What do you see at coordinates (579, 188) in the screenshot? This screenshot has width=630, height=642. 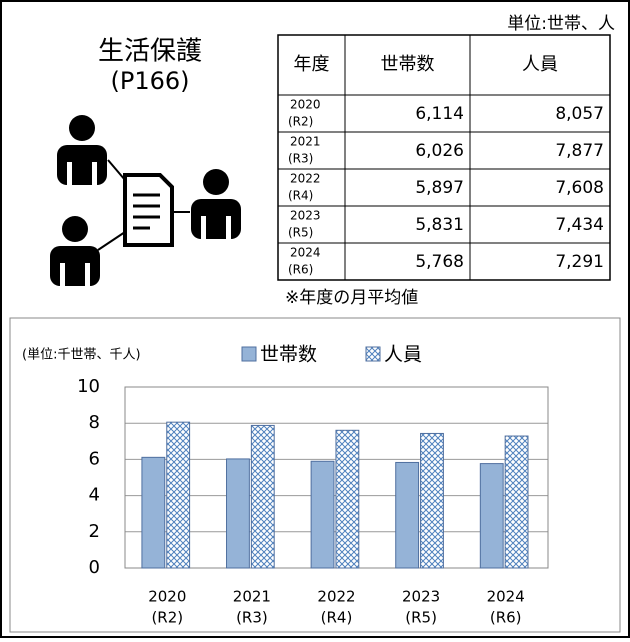 I see `table-cell: 7,608` at bounding box center [579, 188].